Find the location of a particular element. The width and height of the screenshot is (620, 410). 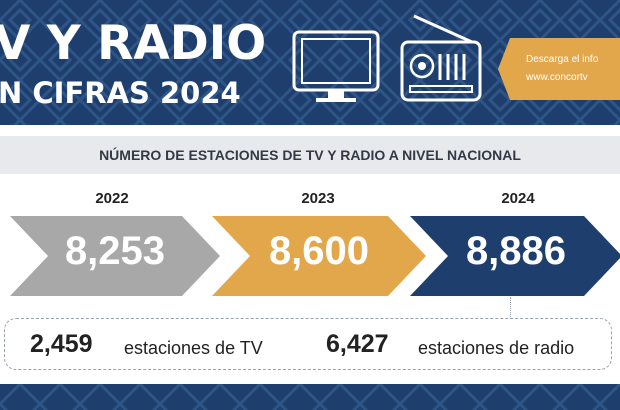

value-2022: 8,253 is located at coordinates (115, 251).